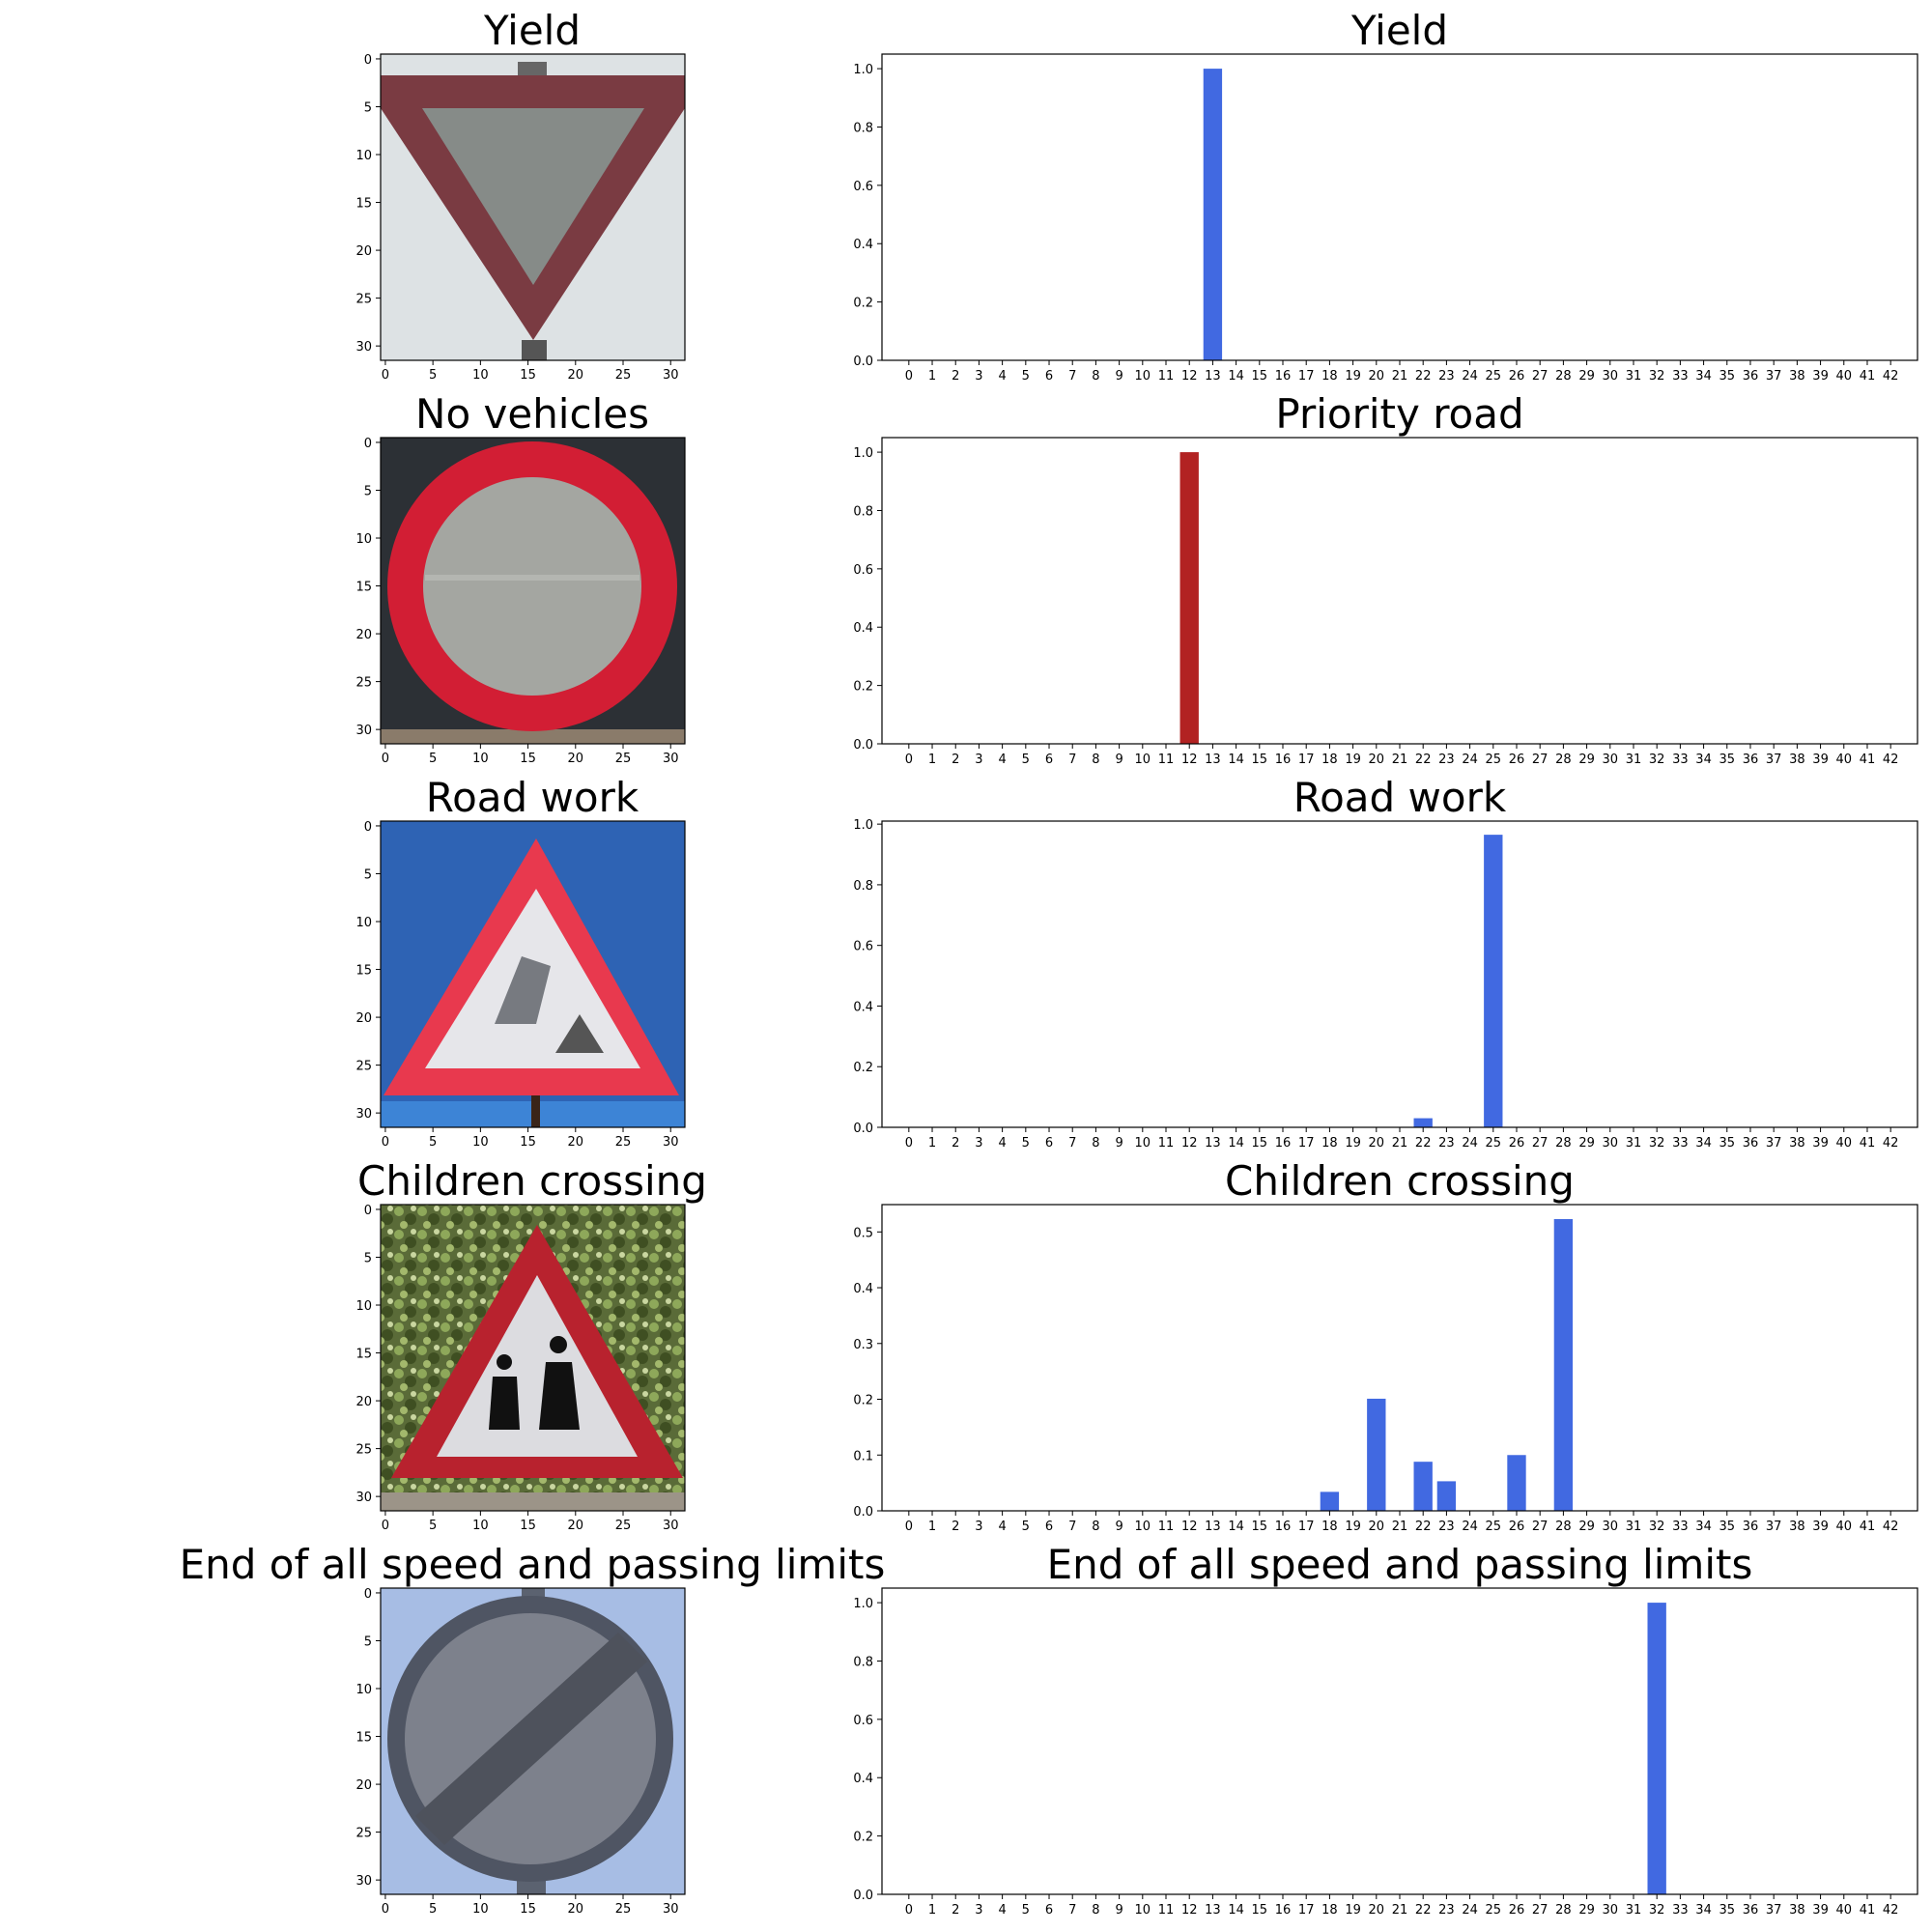  What do you see at coordinates (1002, 760) in the screenshot?
I see `x-tick-label: 4` at bounding box center [1002, 760].